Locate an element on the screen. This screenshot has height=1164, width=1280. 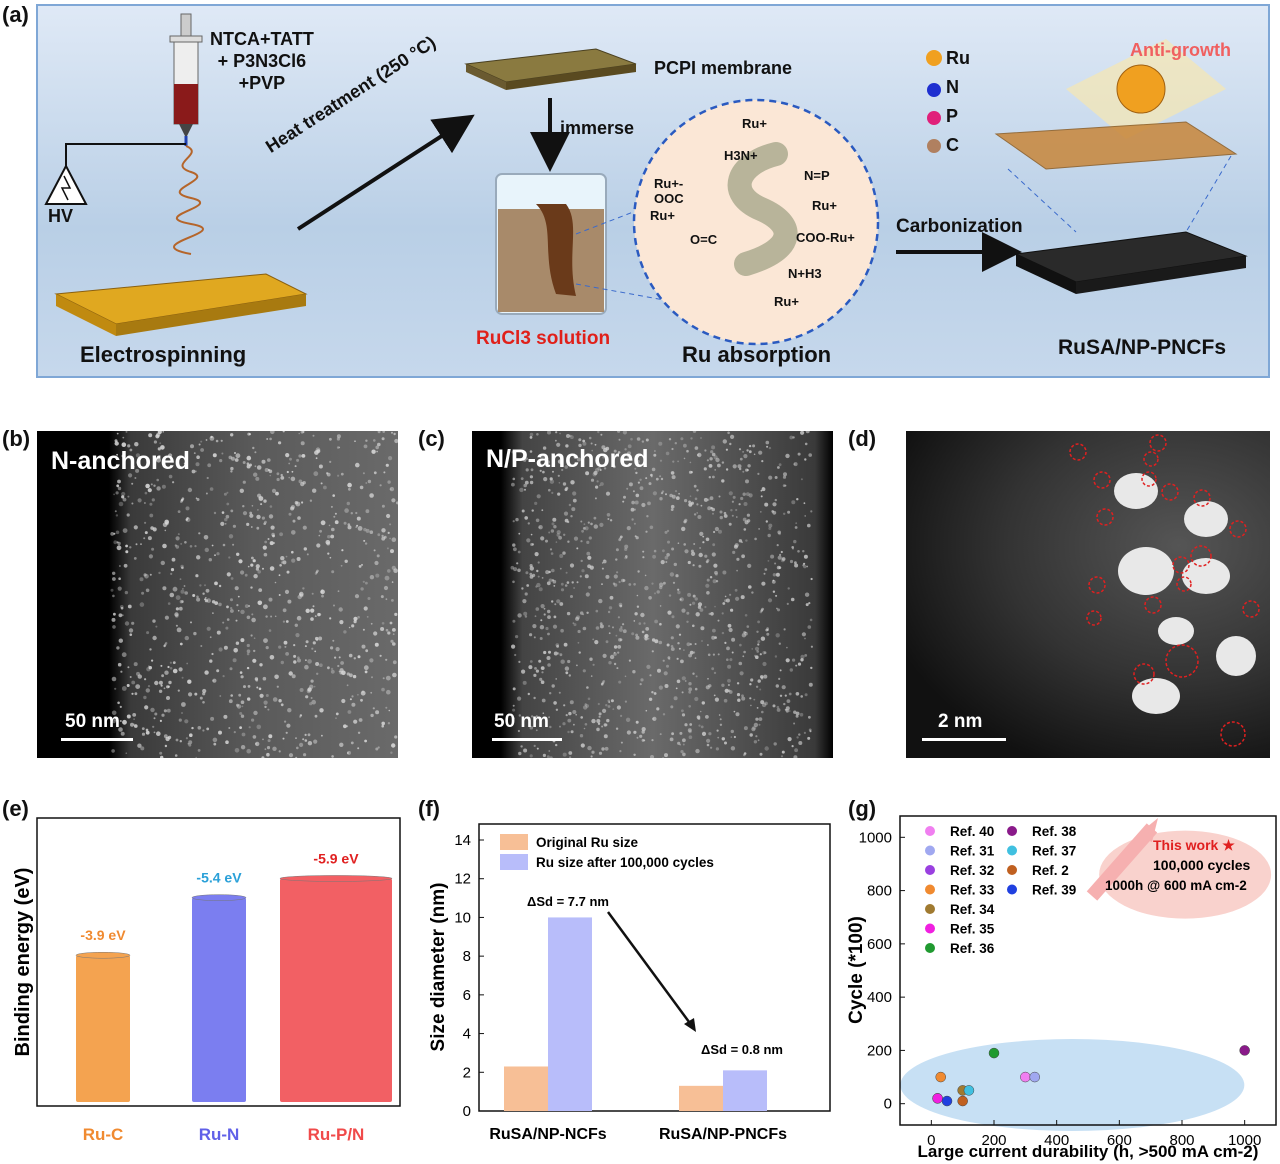
micrograph-b-texture is located at coordinates (254, 594).